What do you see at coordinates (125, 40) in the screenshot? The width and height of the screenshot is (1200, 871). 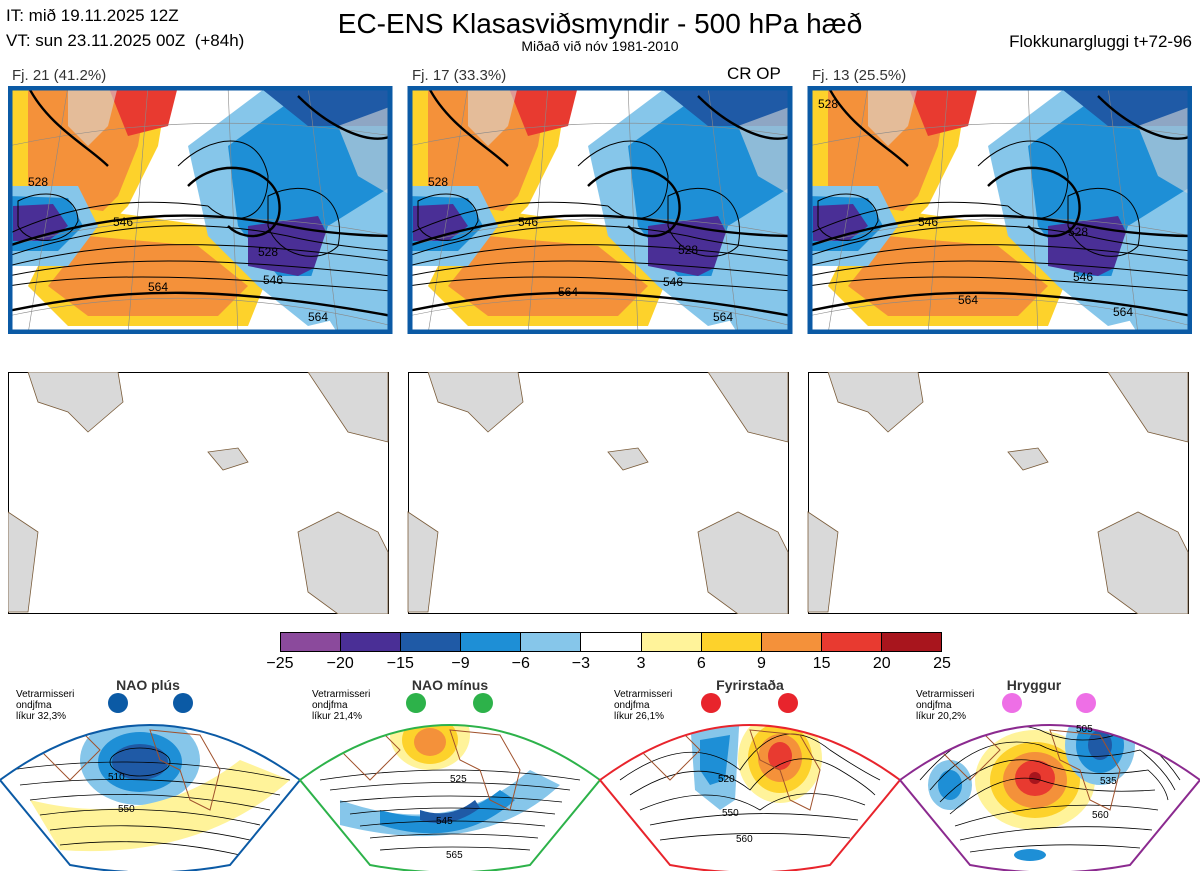 I see `valid-time: VT: sun 23.11.2025 00Z (+84h)` at bounding box center [125, 40].